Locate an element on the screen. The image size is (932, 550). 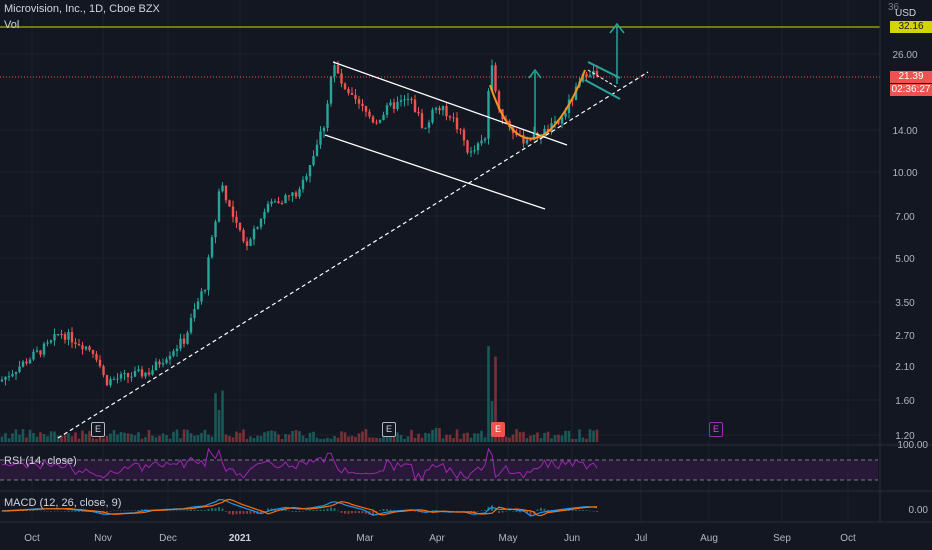
macd-label: MACD (12, 26, close, 9) is located at coordinates (63, 503).